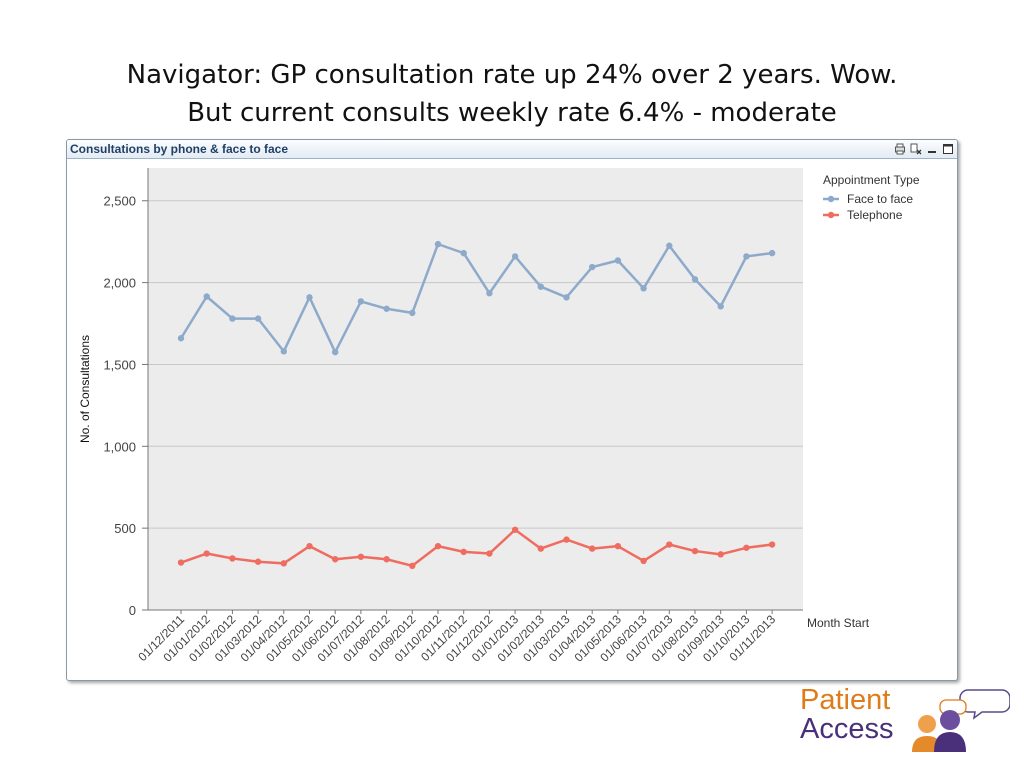  What do you see at coordinates (838, 623) in the screenshot?
I see `x-axis-label: Month Start` at bounding box center [838, 623].